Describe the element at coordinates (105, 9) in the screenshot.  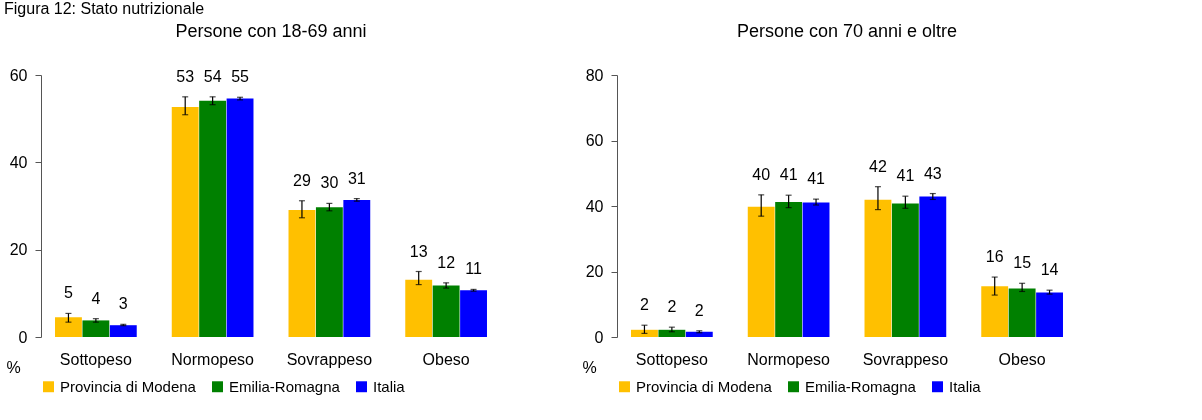
I see `text: Figura 12: Stato nutrizionale` at that location.